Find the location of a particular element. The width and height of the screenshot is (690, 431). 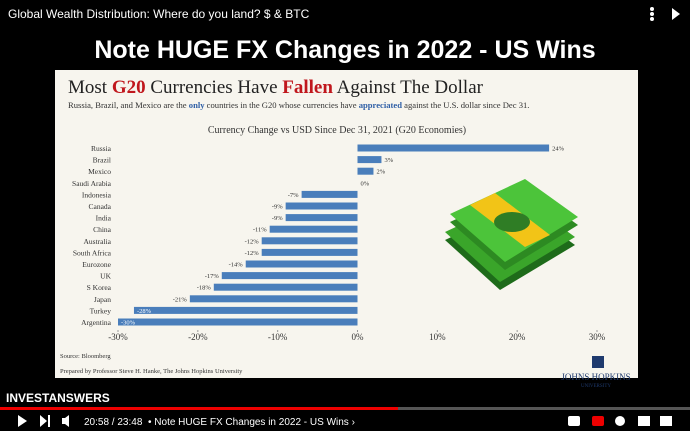

category-label: India is located at coordinates (104, 218).